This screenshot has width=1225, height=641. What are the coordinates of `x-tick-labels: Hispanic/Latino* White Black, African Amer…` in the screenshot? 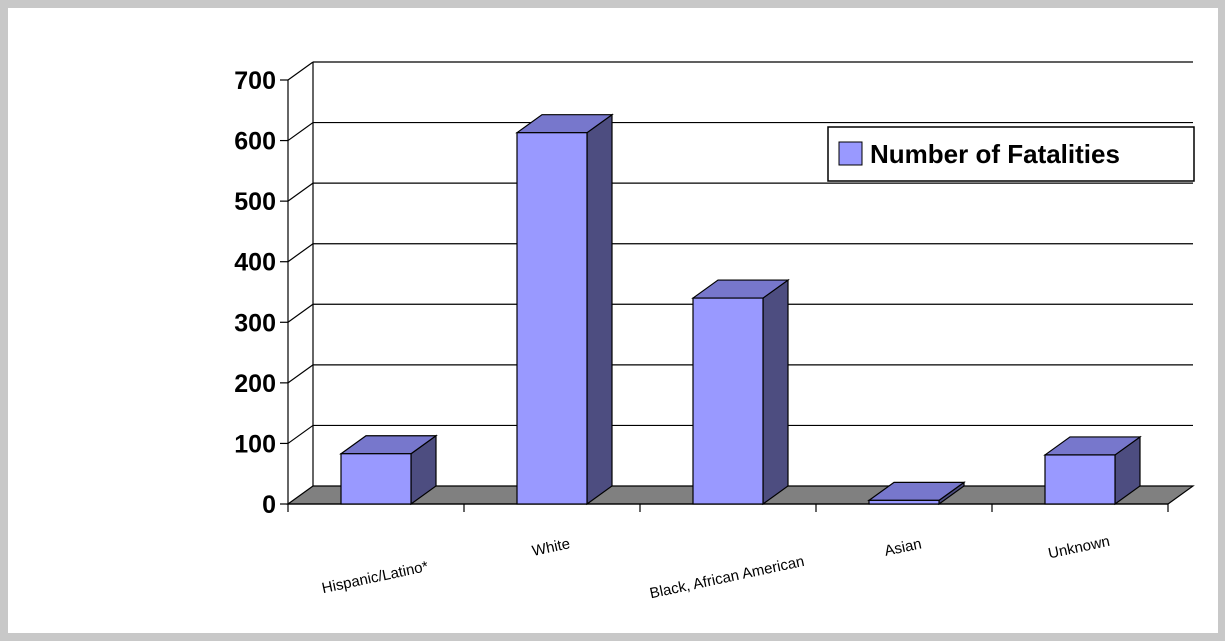 It's located at (715, 568).